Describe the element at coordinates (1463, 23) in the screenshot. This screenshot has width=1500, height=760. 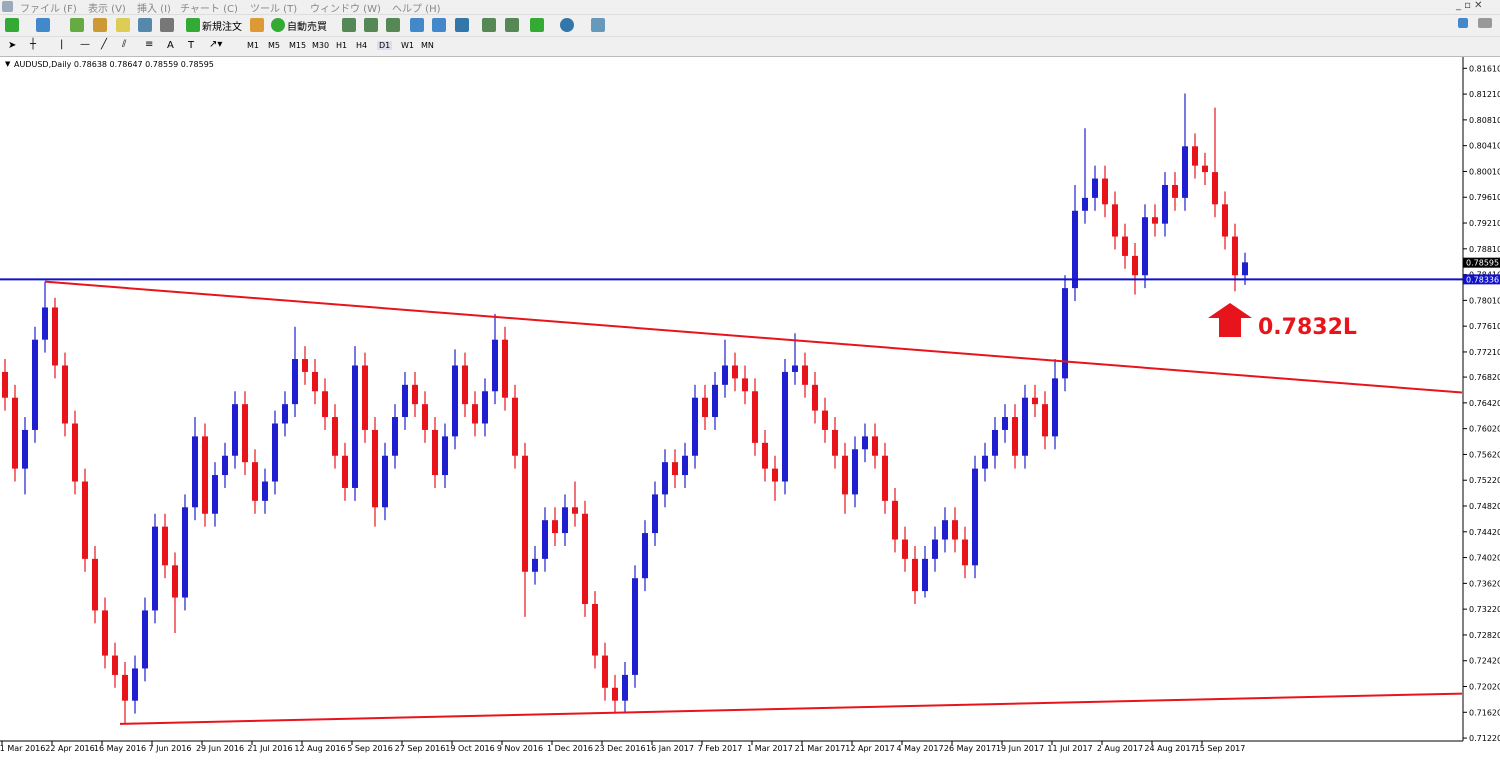
I see `search-button` at that location.